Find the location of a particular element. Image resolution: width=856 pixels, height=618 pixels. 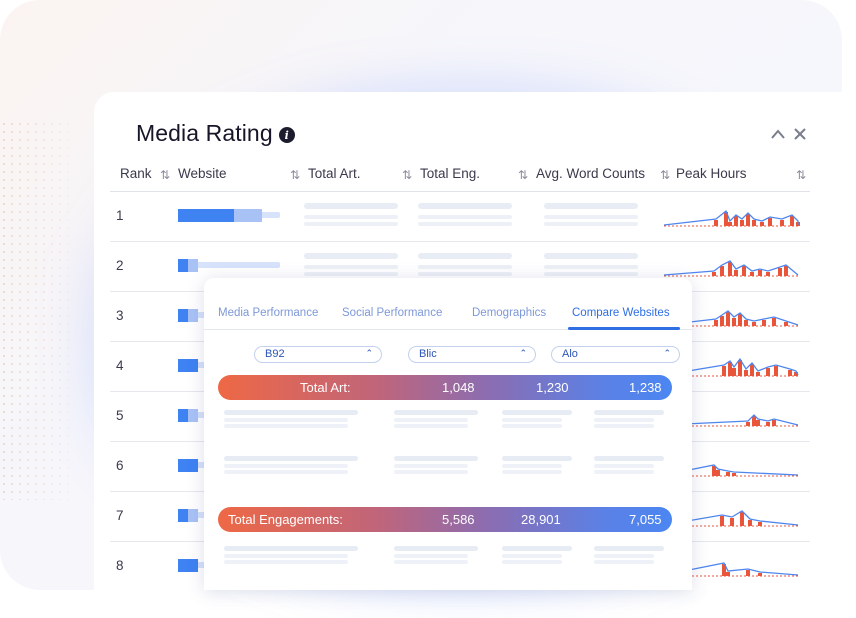

site-select-value: Blic is located at coordinates (428, 354).